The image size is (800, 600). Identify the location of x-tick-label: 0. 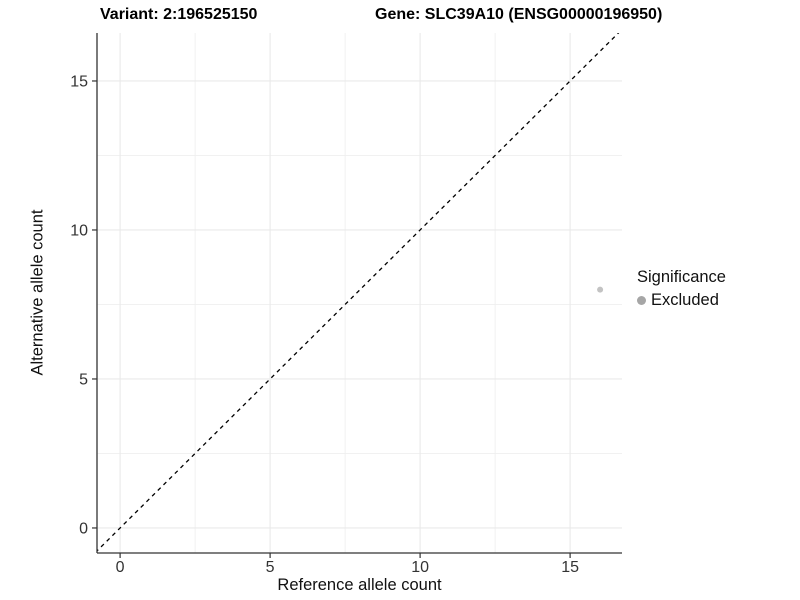
(120, 567).